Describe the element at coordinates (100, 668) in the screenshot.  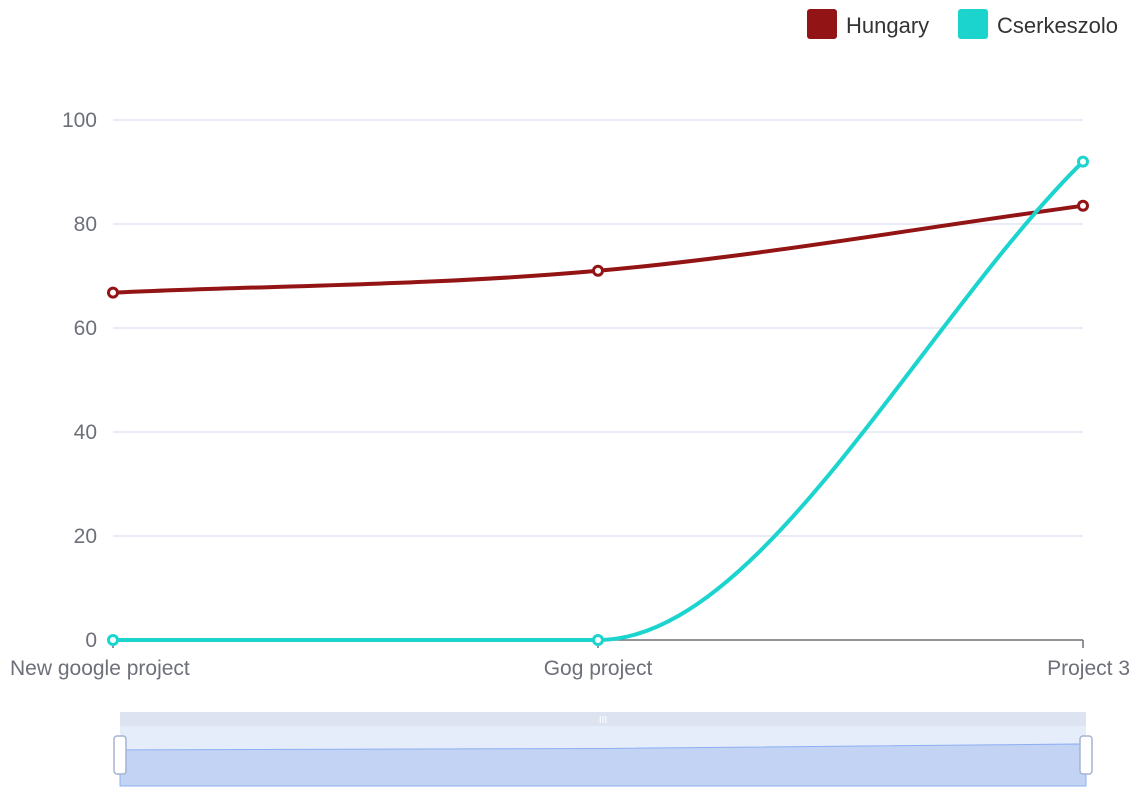
I see `x-tick-label: New google project` at that location.